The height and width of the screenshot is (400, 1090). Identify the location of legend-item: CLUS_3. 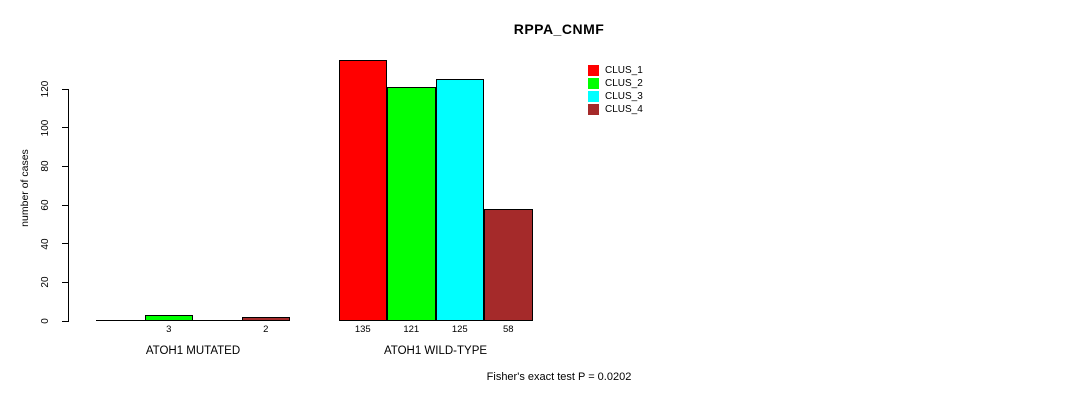
(615, 96).